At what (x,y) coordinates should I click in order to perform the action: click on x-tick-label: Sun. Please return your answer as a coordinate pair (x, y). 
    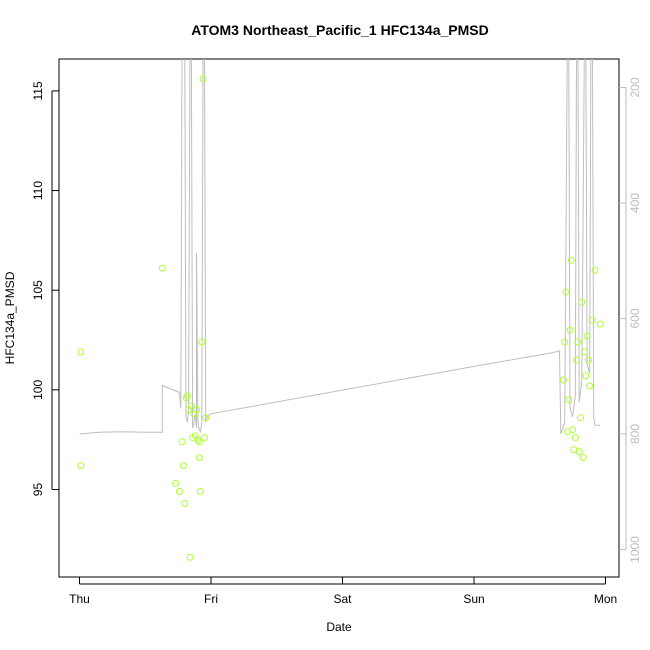
    Looking at the image, I should click on (473, 599).